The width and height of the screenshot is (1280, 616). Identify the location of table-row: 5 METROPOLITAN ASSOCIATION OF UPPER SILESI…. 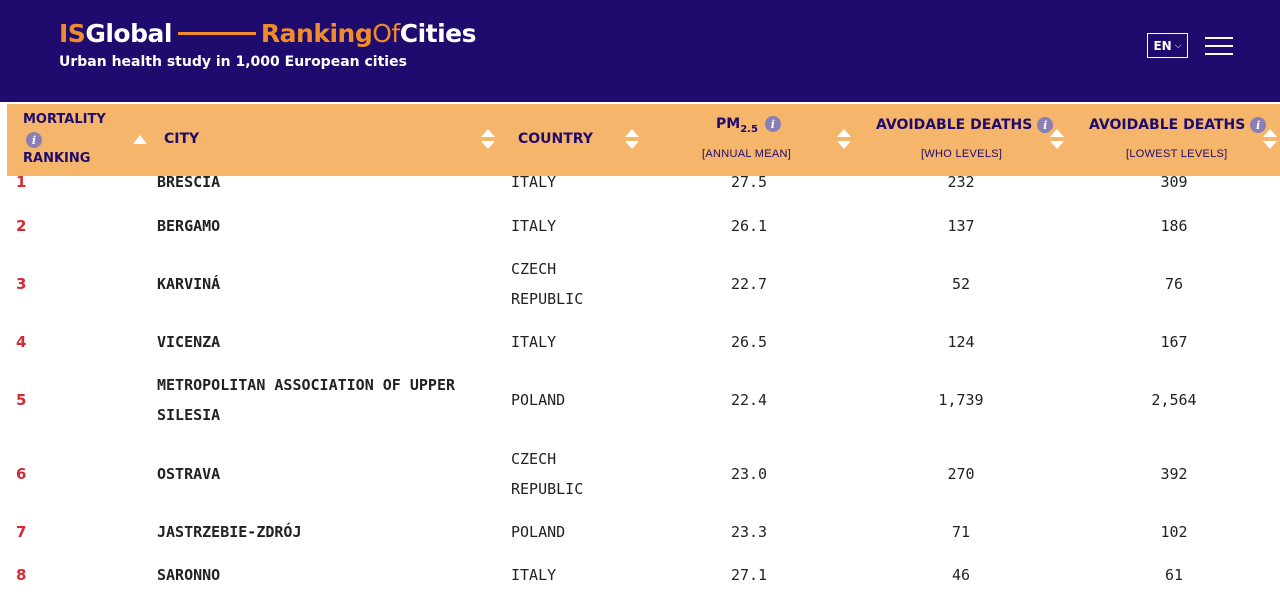
(640, 400).